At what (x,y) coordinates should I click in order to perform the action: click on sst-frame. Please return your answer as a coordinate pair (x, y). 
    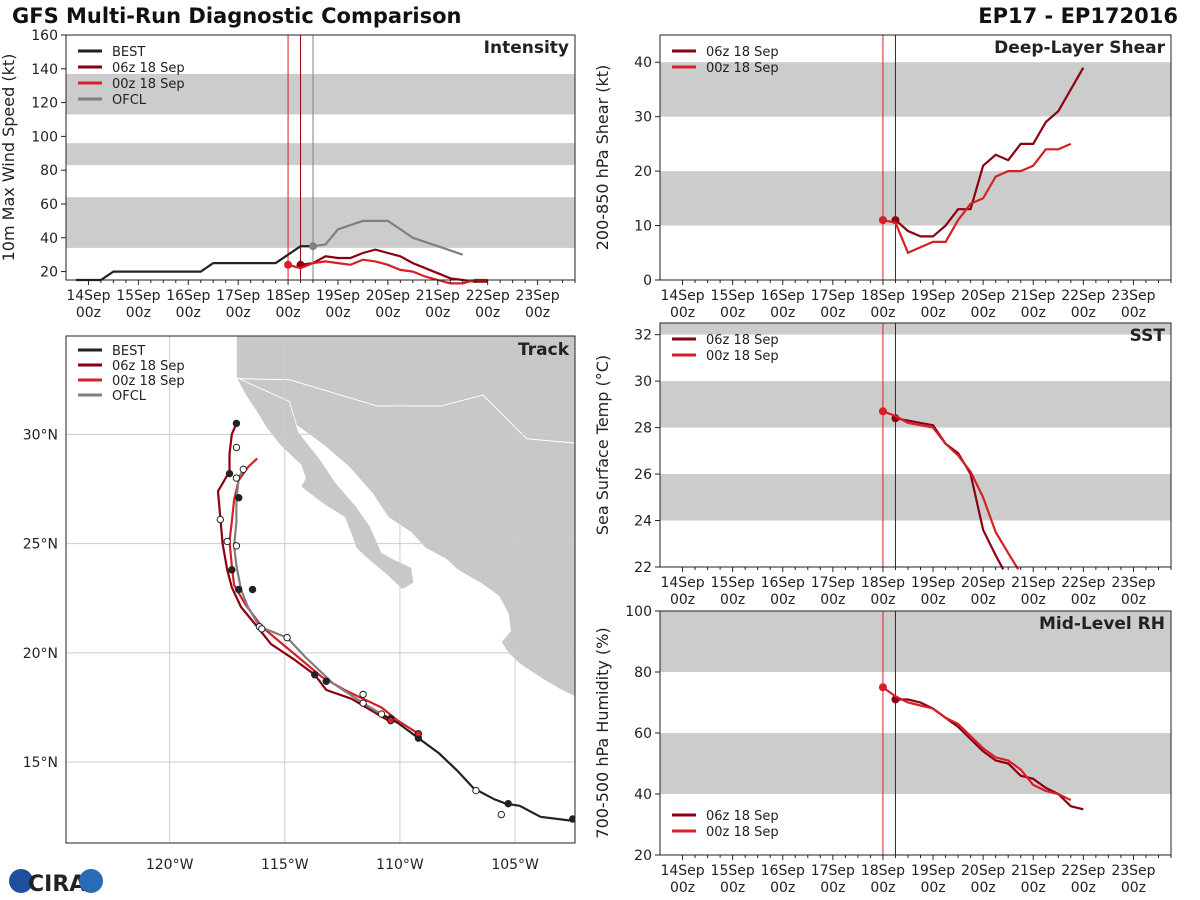
    Looking at the image, I should click on (915, 445).